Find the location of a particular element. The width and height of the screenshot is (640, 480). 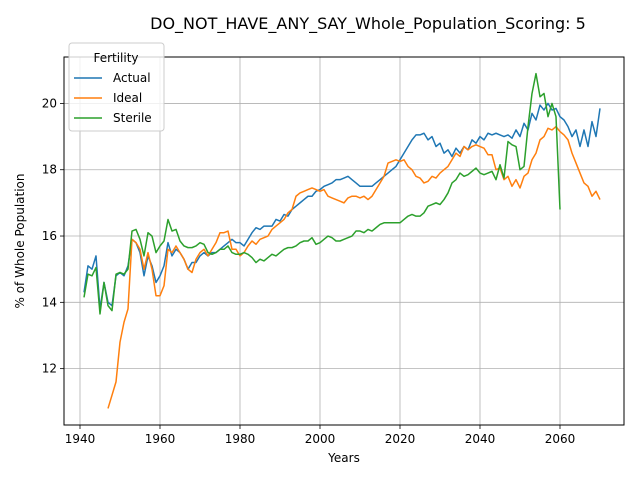

y-tick-label: 20 is located at coordinates (49, 103).